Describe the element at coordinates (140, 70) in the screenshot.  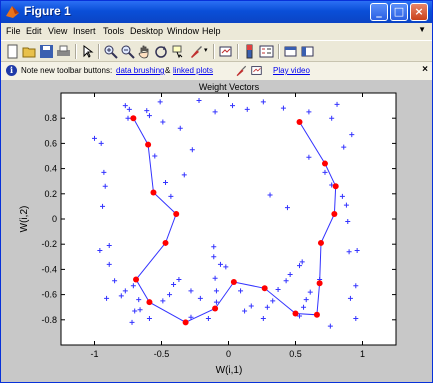
I see `data-brushing-link: data brushing` at that location.